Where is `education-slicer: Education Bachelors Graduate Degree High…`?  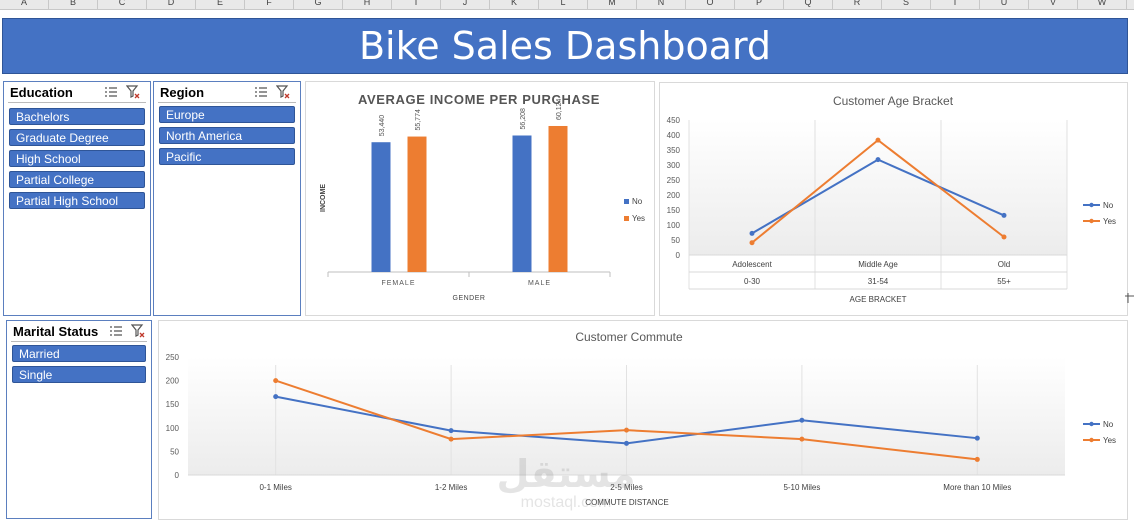 education-slicer: Education Bachelors Graduate Degree High… is located at coordinates (77, 198).